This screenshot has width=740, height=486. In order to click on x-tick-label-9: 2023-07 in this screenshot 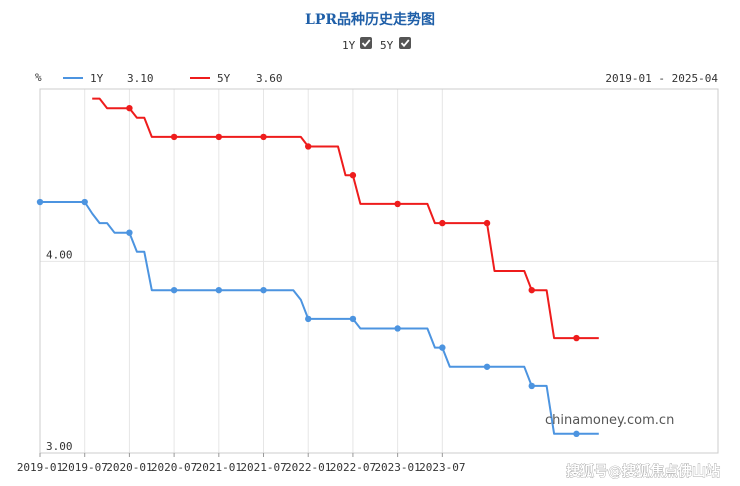, I will do `click(442, 467)`.